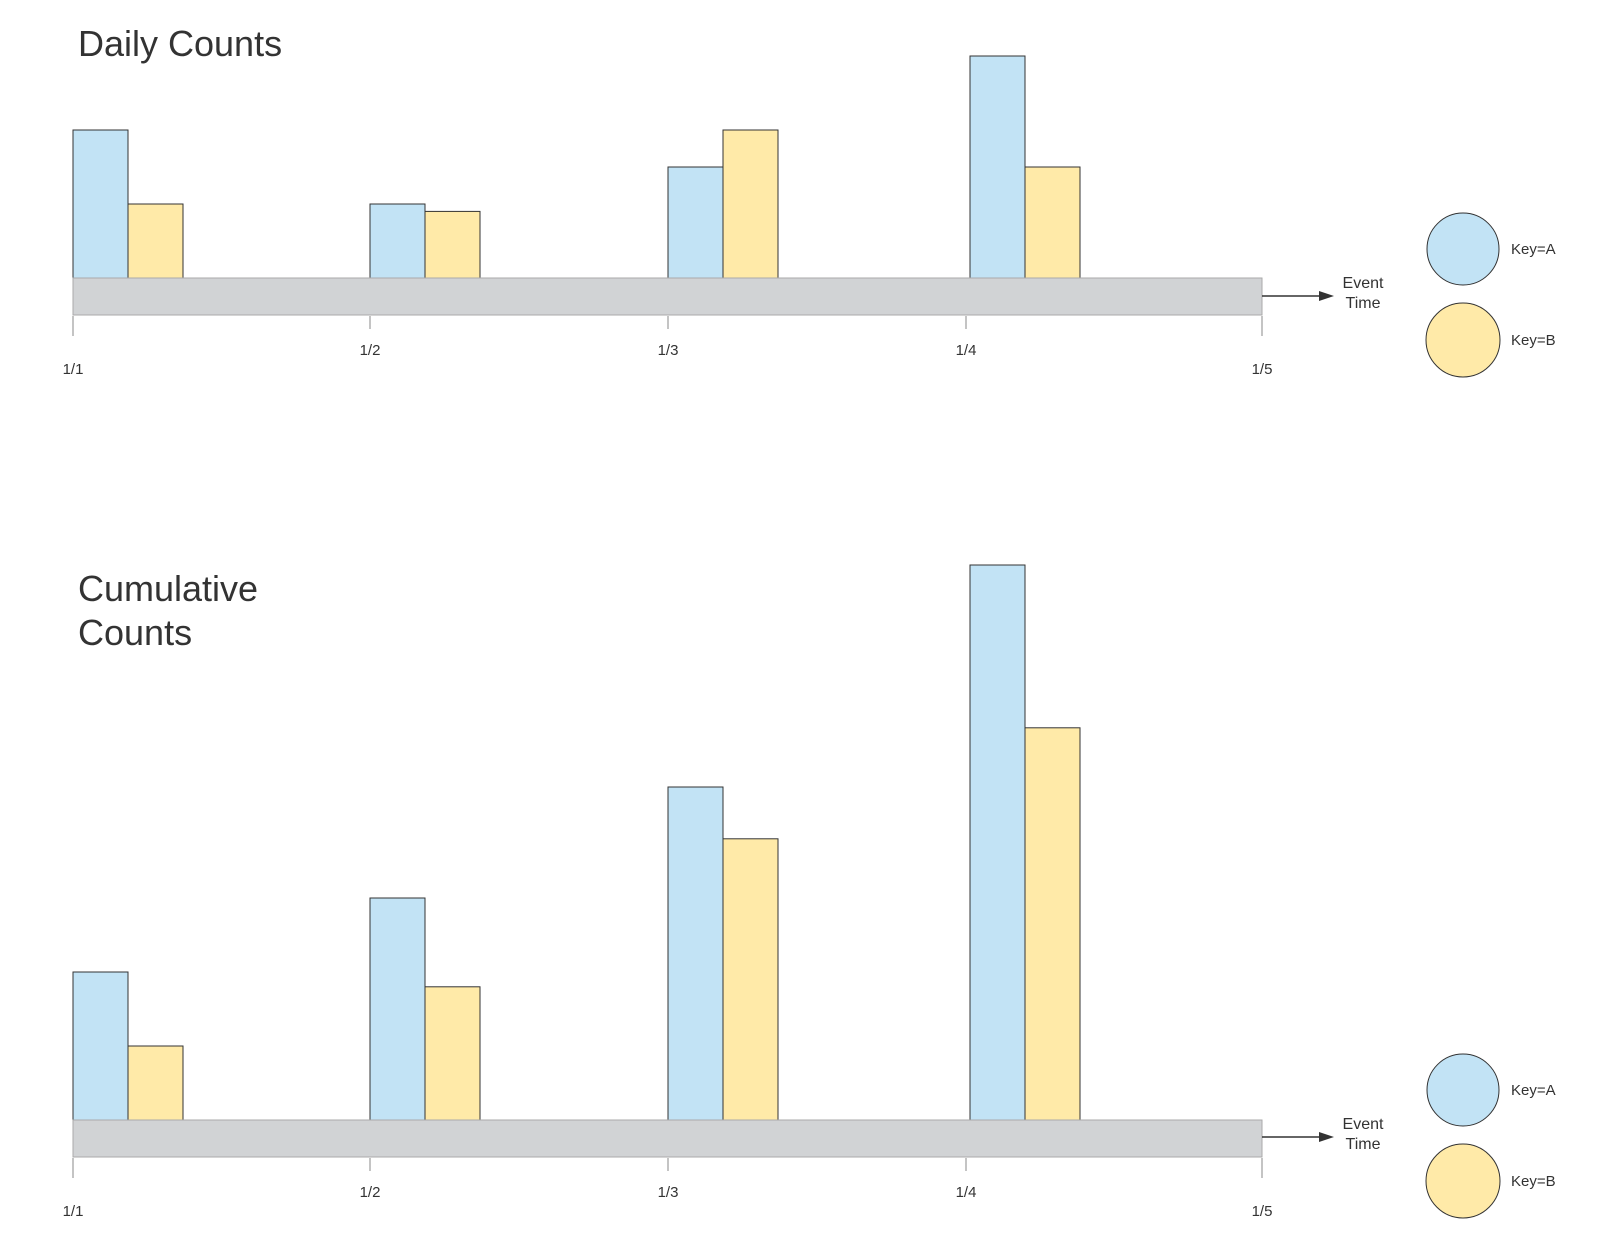 The width and height of the screenshot is (1600, 1236). What do you see at coordinates (135, 632) in the screenshot?
I see `chart-title-line2: Counts` at bounding box center [135, 632].